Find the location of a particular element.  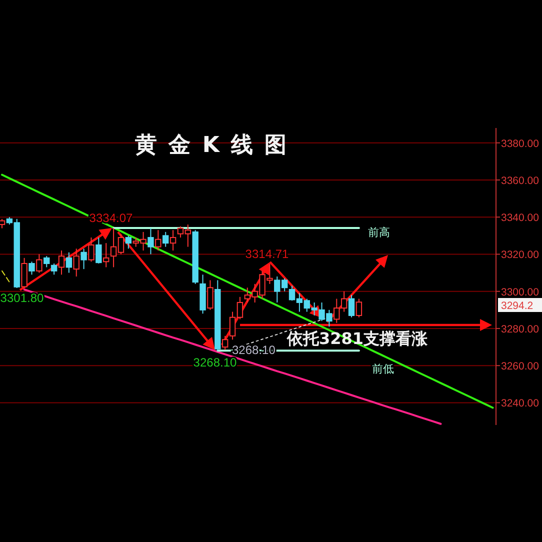

y-tick-label: 3360.00 is located at coordinates (520, 180).